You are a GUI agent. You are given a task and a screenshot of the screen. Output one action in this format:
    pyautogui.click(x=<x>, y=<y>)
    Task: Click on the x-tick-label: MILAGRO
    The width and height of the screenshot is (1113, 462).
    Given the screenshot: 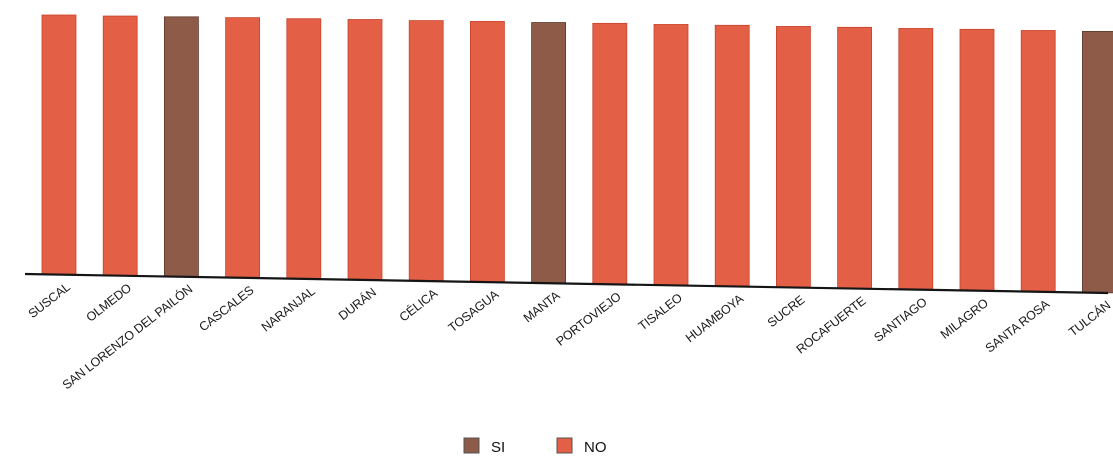 What is the action you would take?
    pyautogui.click(x=964, y=319)
    